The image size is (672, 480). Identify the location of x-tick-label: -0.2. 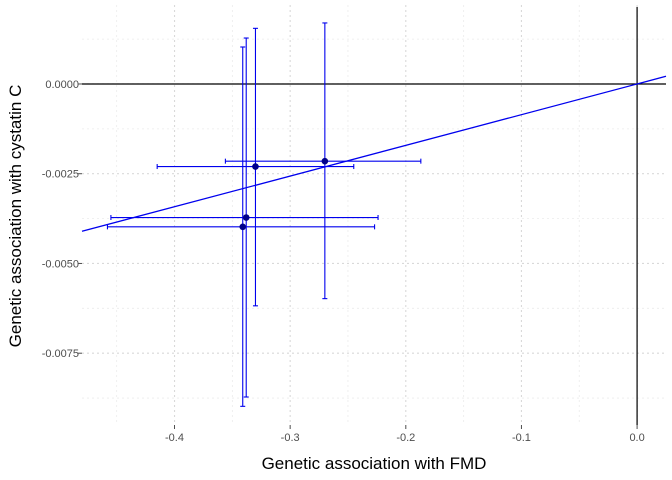
(405, 438).